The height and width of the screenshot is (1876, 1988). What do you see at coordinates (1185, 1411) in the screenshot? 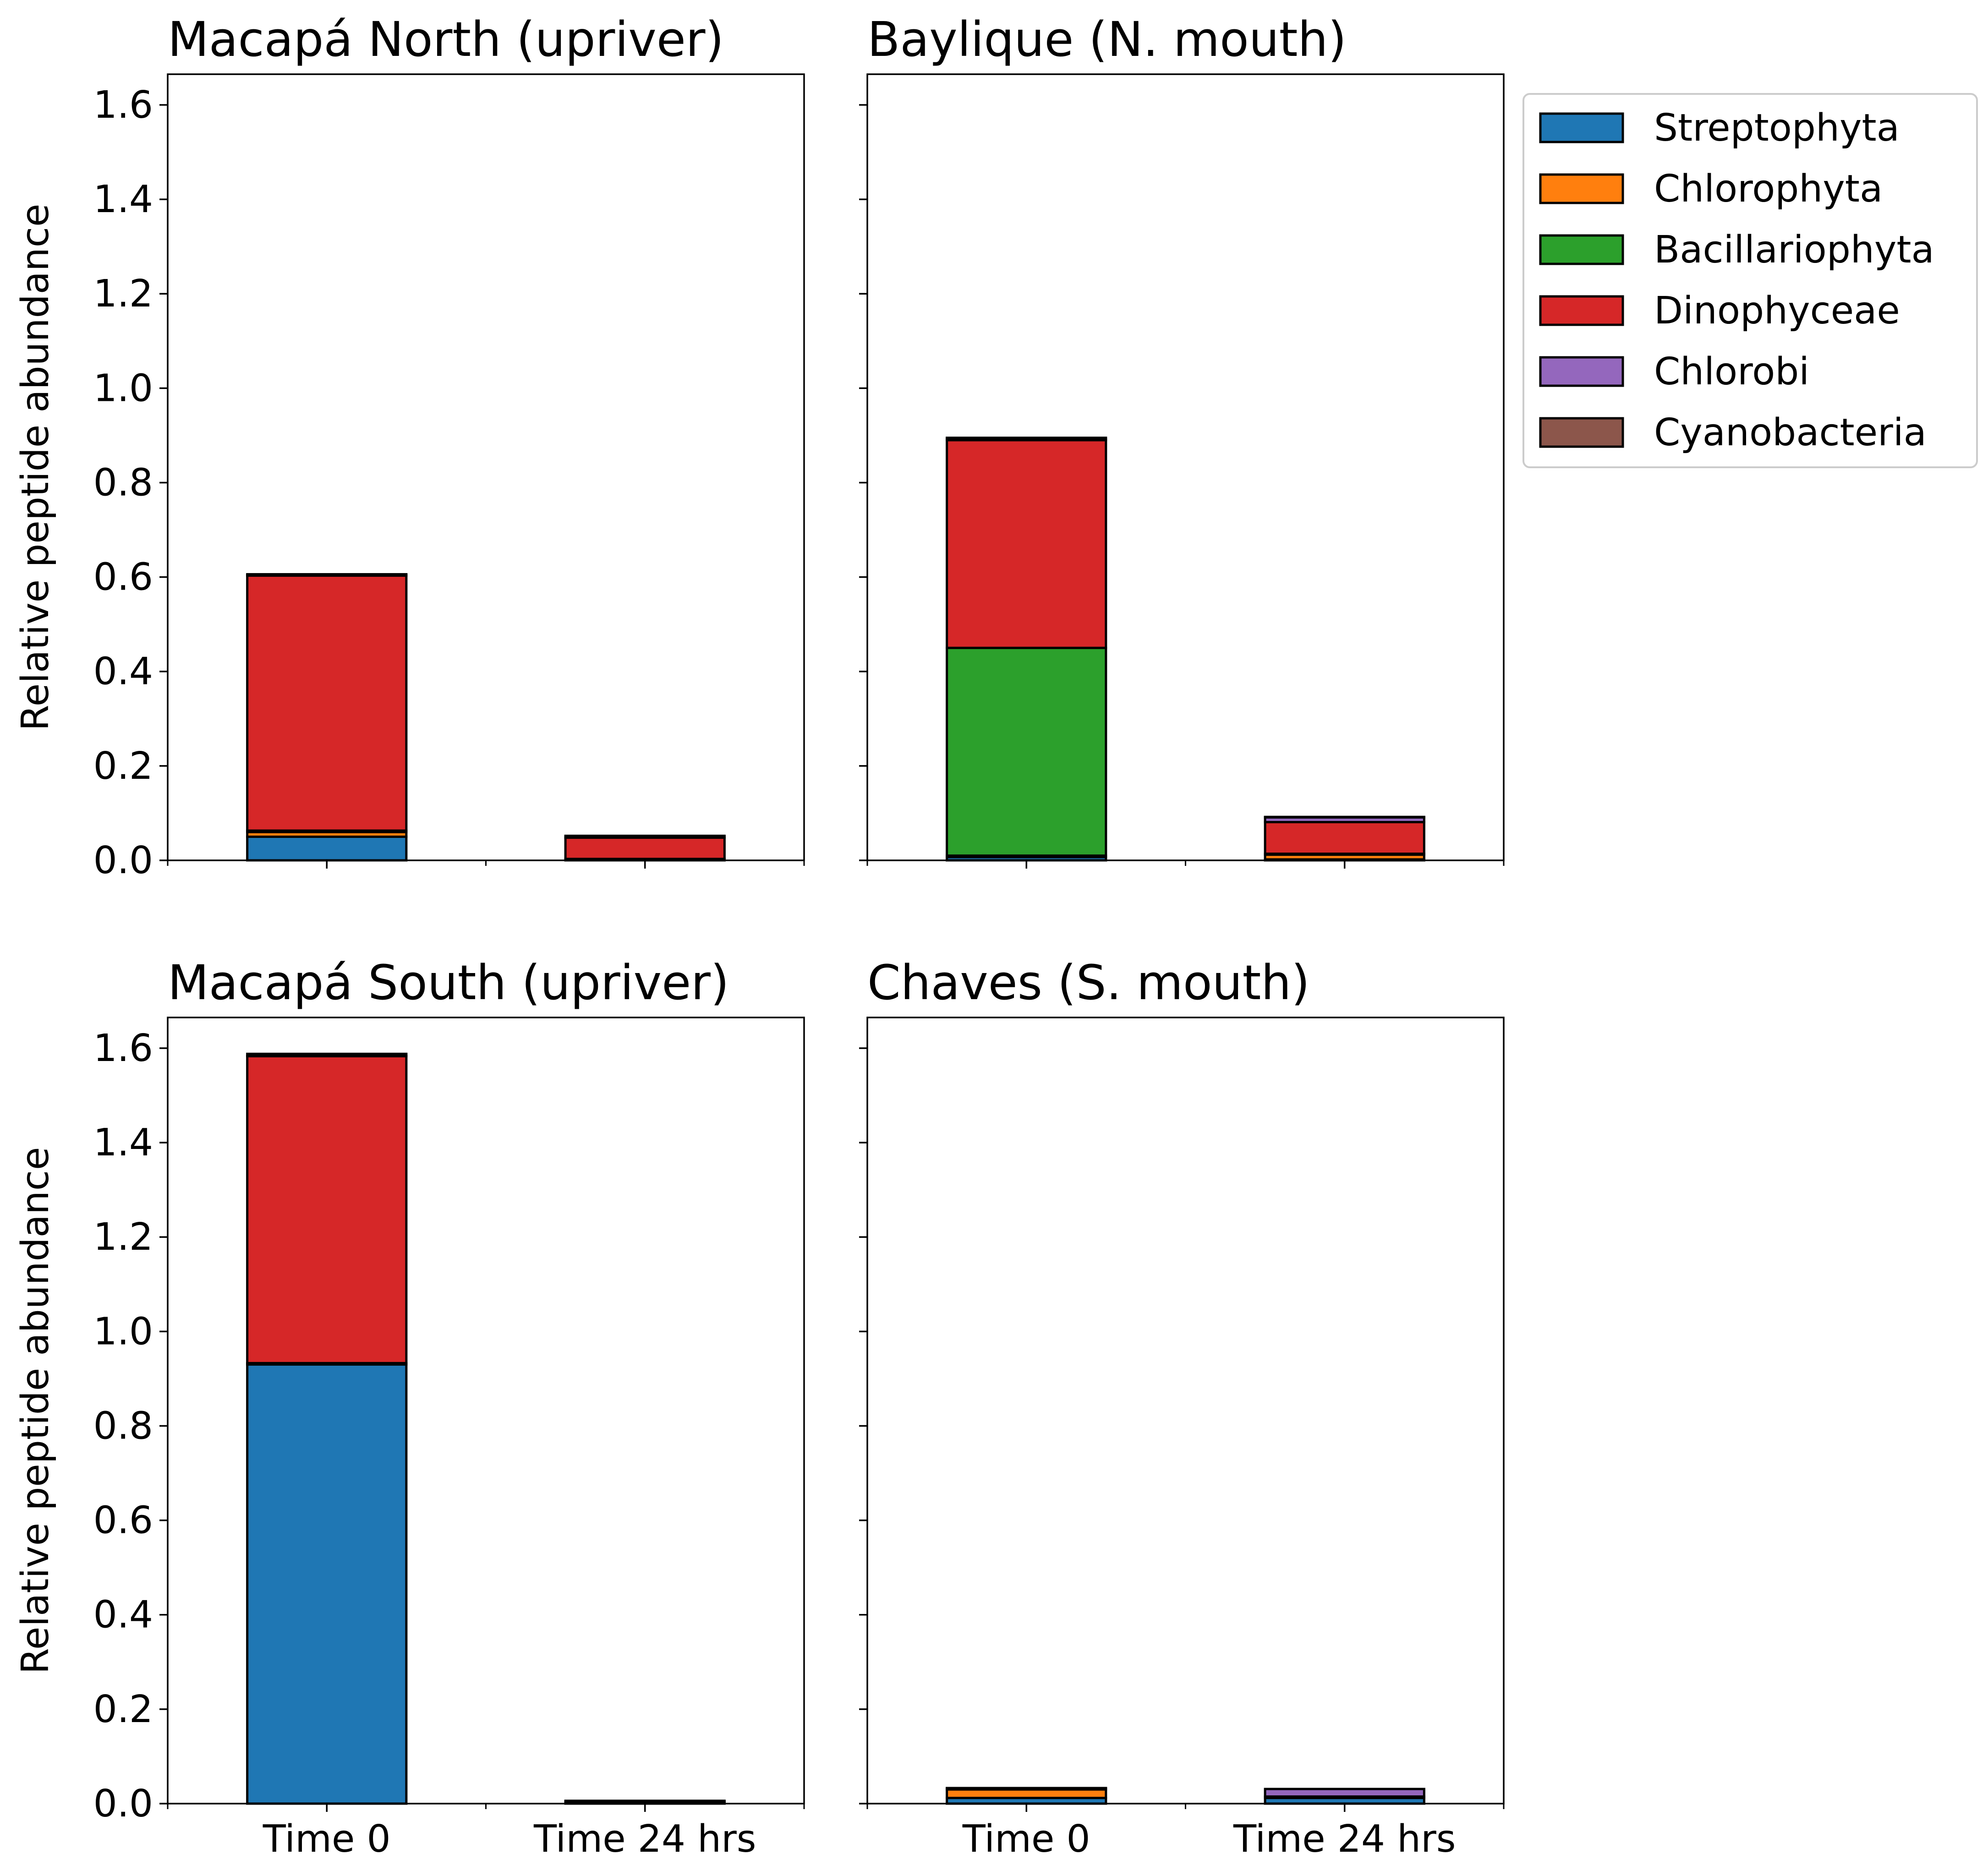
I see `axes-frame` at bounding box center [1185, 1411].